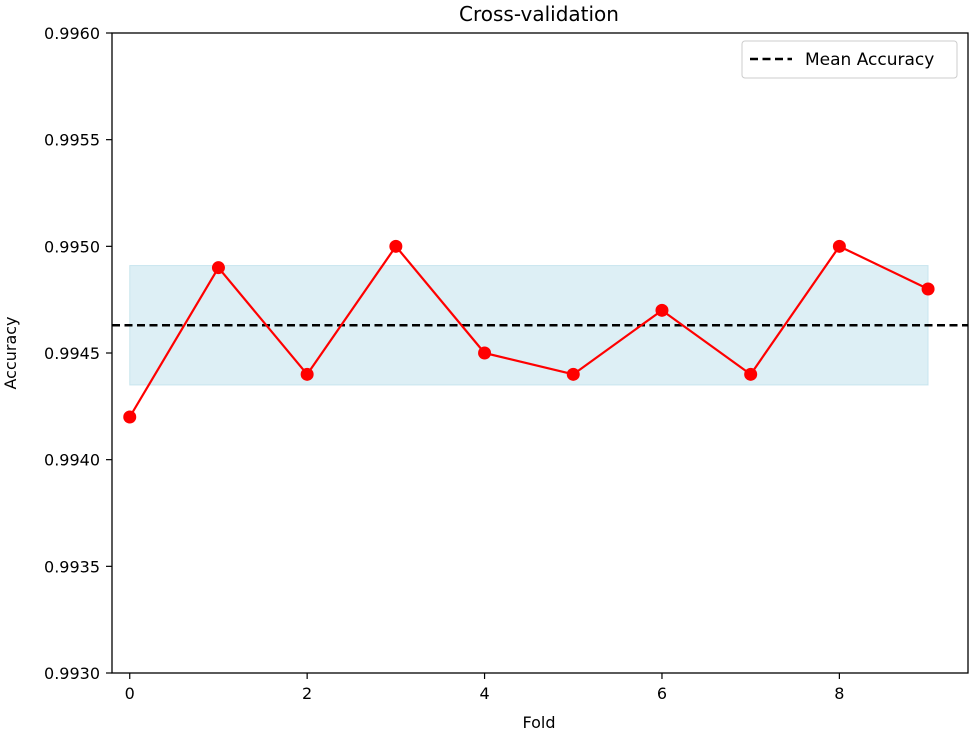  I want to click on legend: Mean Accuracy, so click(849, 59).